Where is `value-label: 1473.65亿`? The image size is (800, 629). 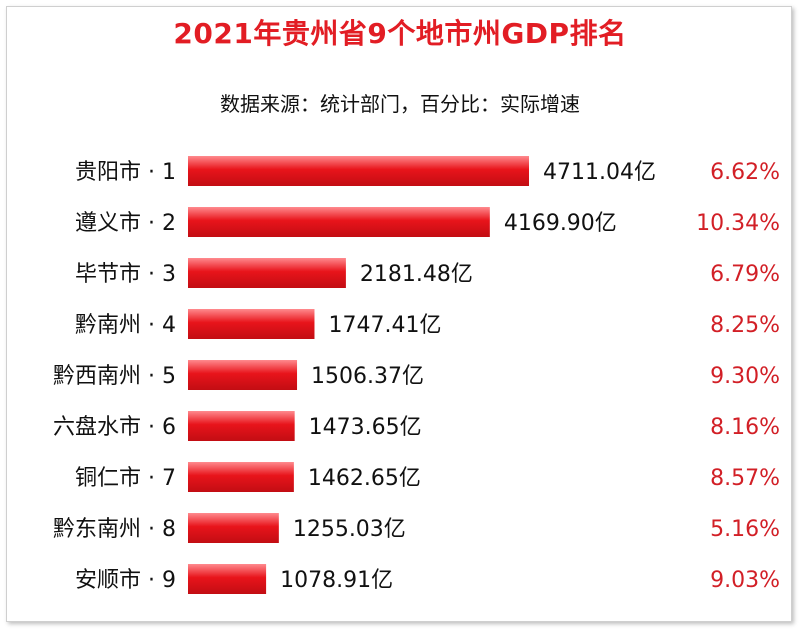
value-label: 1473.65亿 is located at coordinates (365, 427).